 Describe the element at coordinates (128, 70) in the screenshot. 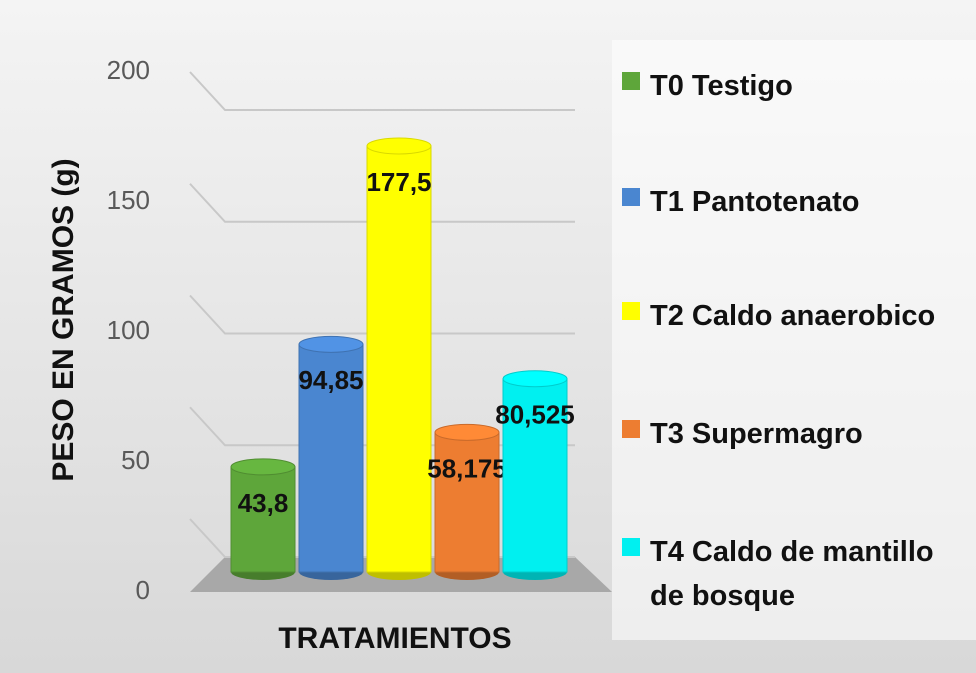

I see `y-tick-label: 200` at that location.